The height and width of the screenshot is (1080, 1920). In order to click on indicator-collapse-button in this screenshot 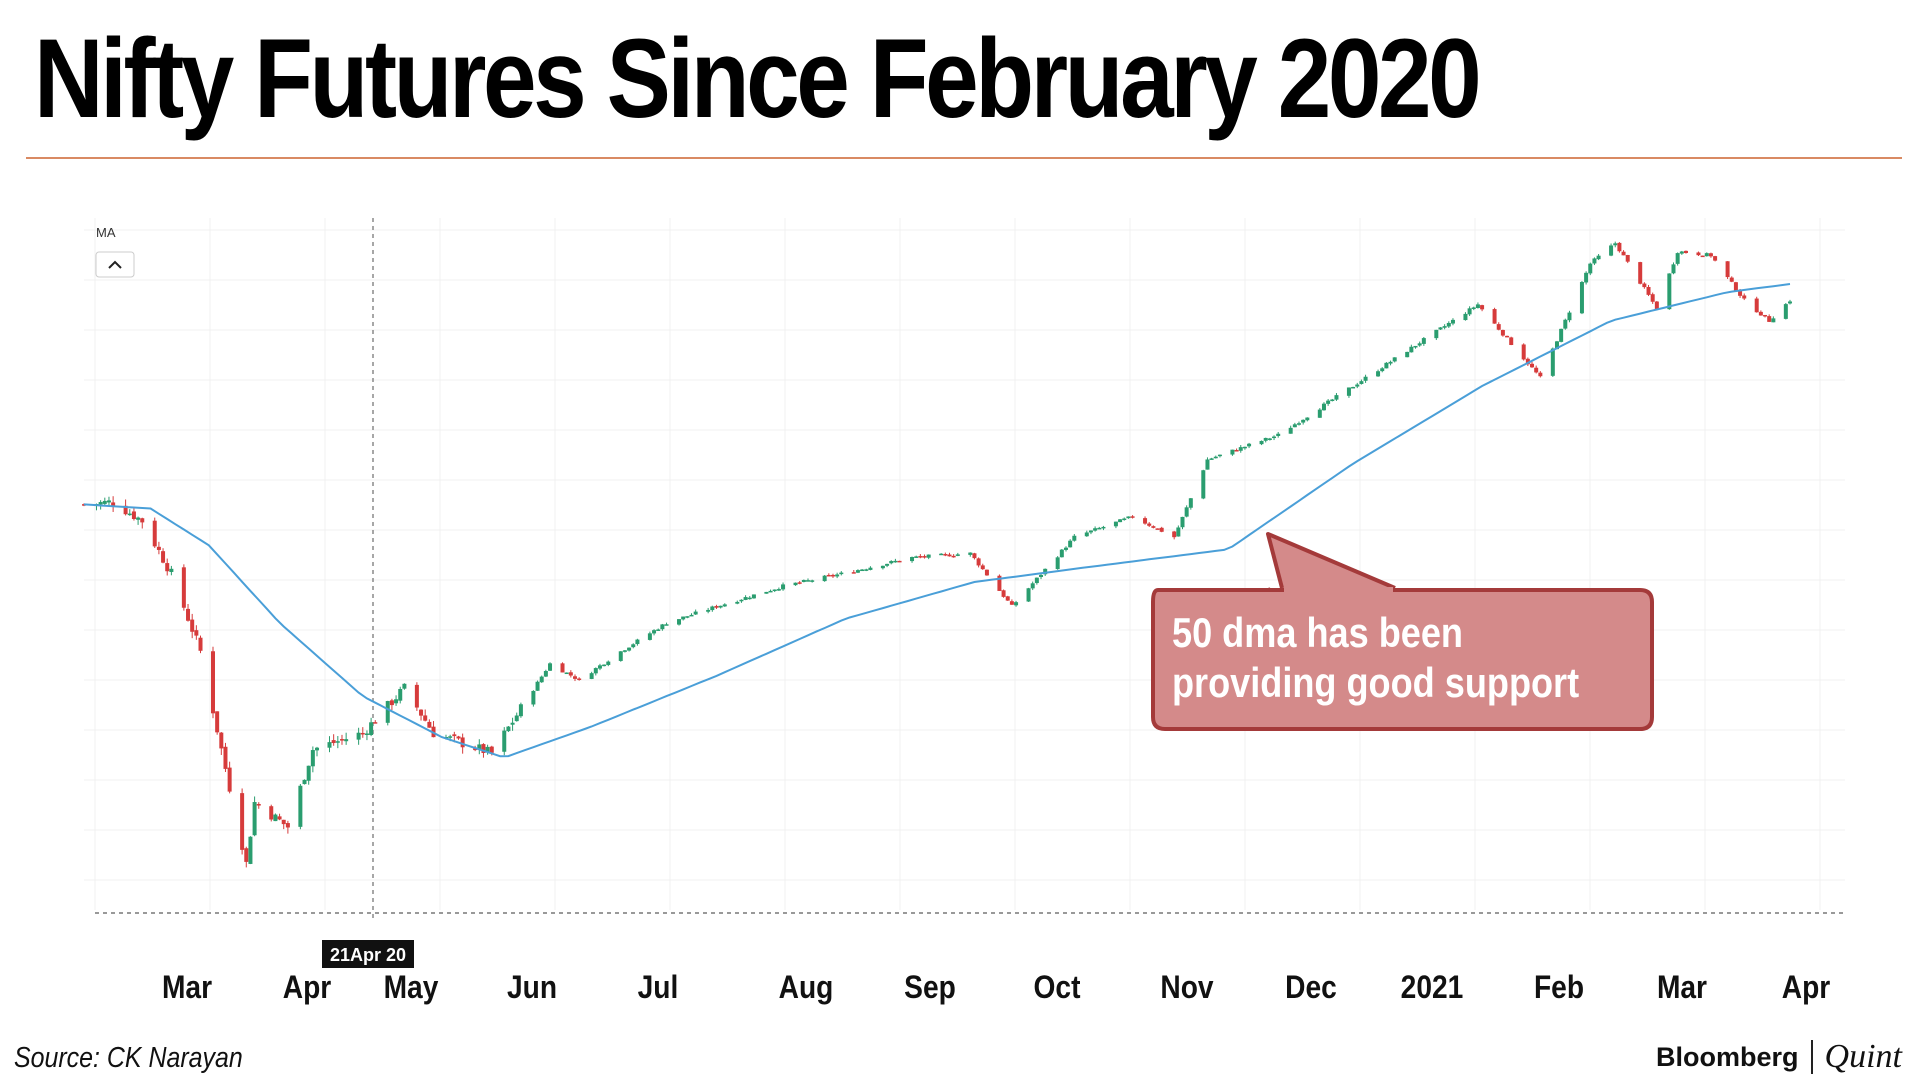, I will do `click(115, 264)`.